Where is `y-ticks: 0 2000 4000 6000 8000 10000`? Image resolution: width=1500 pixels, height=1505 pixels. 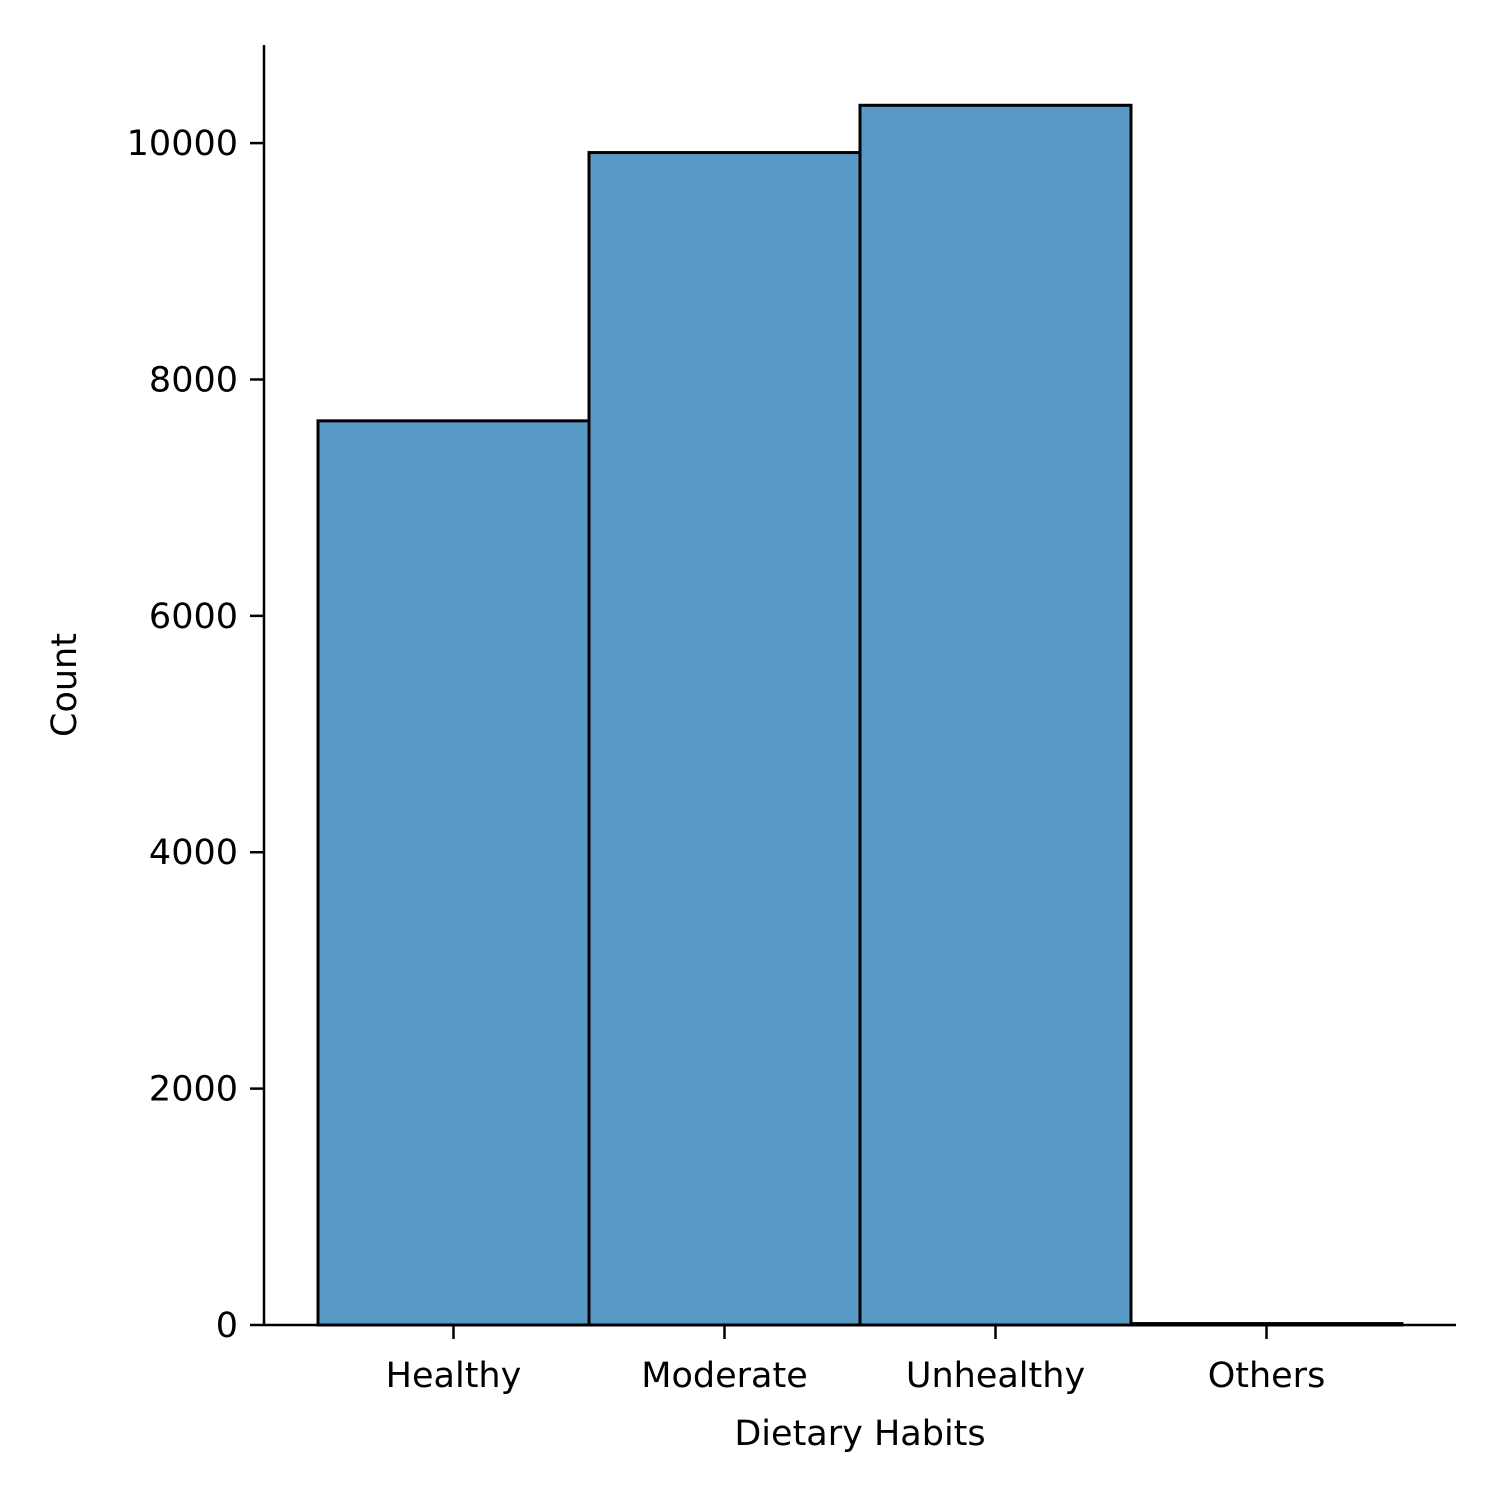
y-ticks: 0 2000 4000 6000 8000 10000 is located at coordinates (195, 735).